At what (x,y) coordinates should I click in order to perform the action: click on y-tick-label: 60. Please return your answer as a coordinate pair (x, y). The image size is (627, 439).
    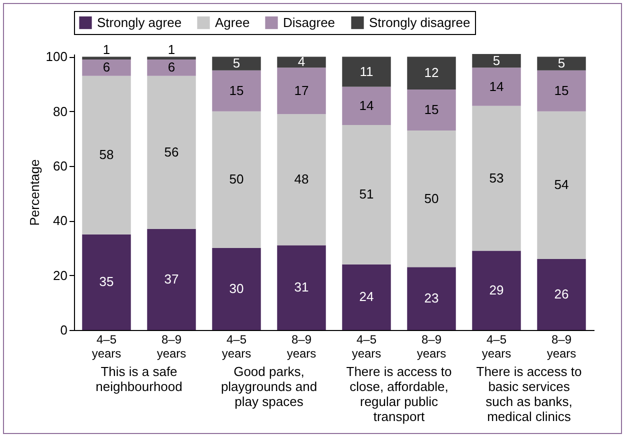
    Looking at the image, I should click on (60, 166).